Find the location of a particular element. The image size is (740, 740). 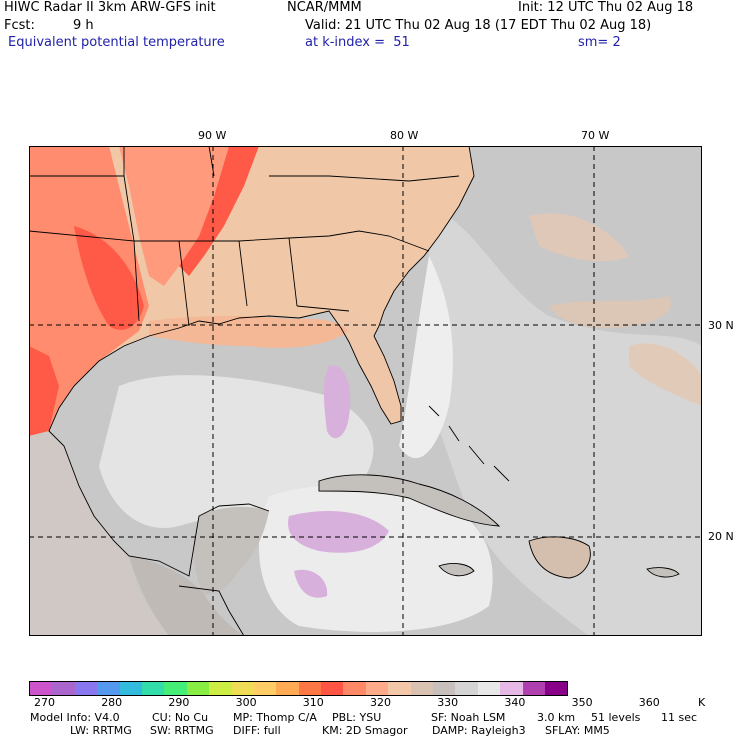

colorbar-tick-label: 340 is located at coordinates (515, 702).